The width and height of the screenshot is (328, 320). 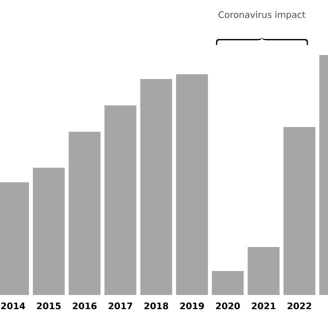 What do you see at coordinates (300, 306) in the screenshot?
I see `x-tick-label: 2022` at bounding box center [300, 306].